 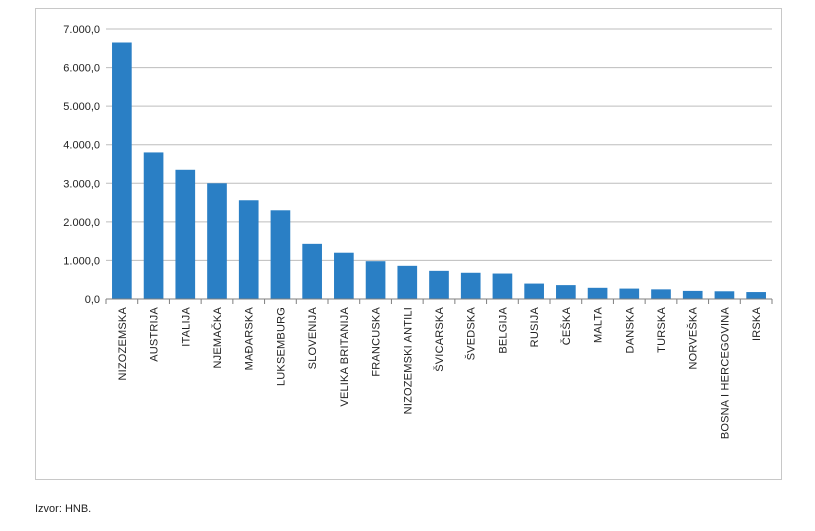 I want to click on y-tick-label: 2.000,0, so click(x=81, y=223).